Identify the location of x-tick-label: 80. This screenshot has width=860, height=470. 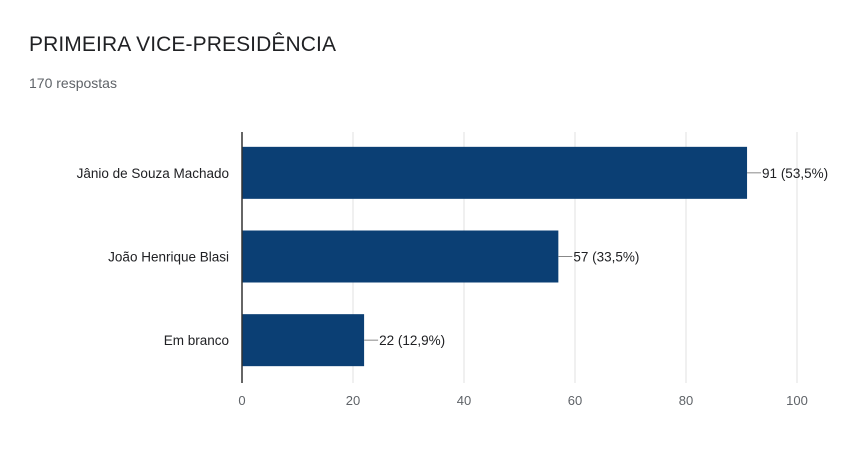
(686, 400).